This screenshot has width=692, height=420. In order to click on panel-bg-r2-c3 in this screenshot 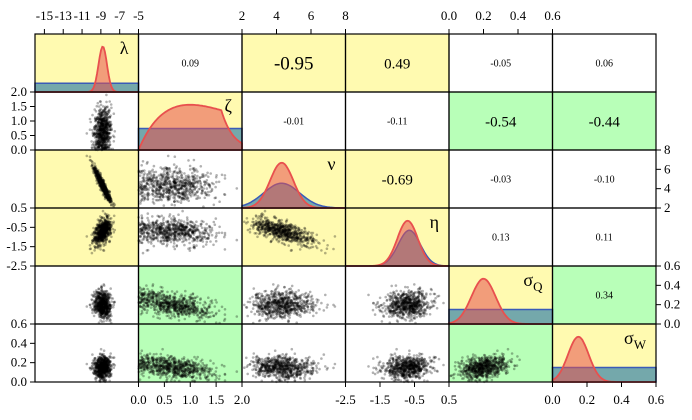, I will do `click(397, 179)`.